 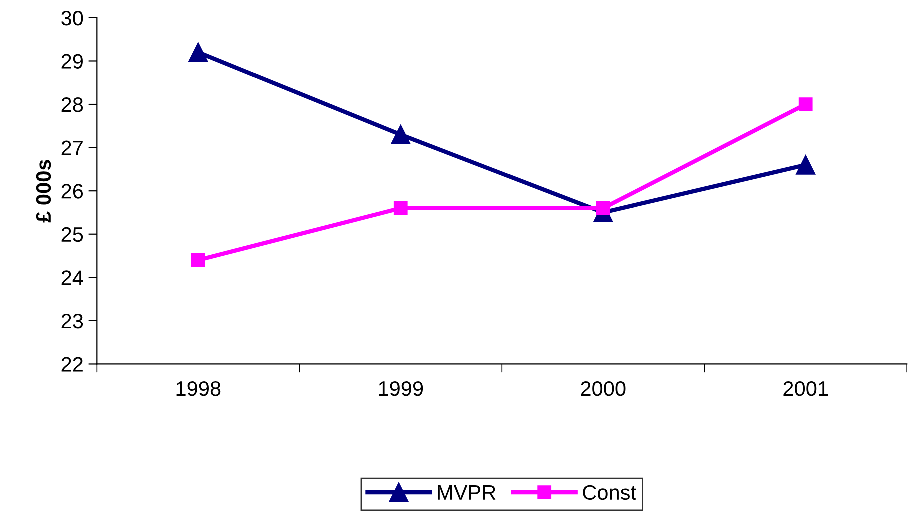 I want to click on y-tick-label: 23, so click(x=73, y=321).